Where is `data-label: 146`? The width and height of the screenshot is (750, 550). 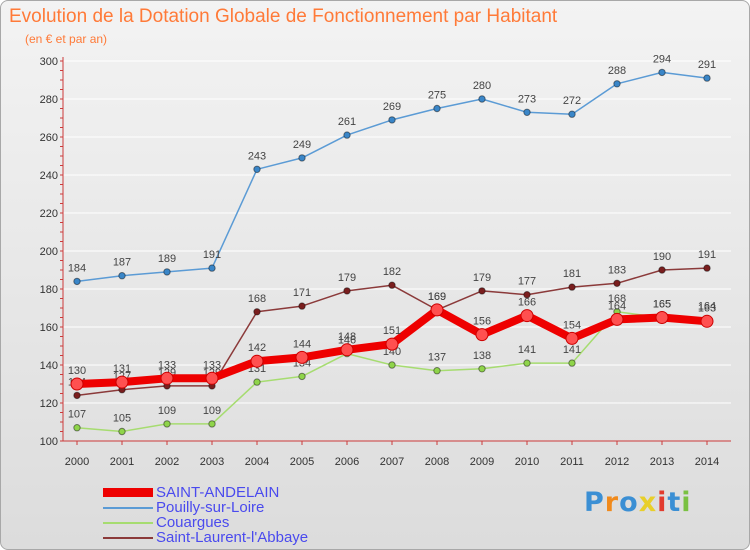
data-label: 146 is located at coordinates (347, 341).